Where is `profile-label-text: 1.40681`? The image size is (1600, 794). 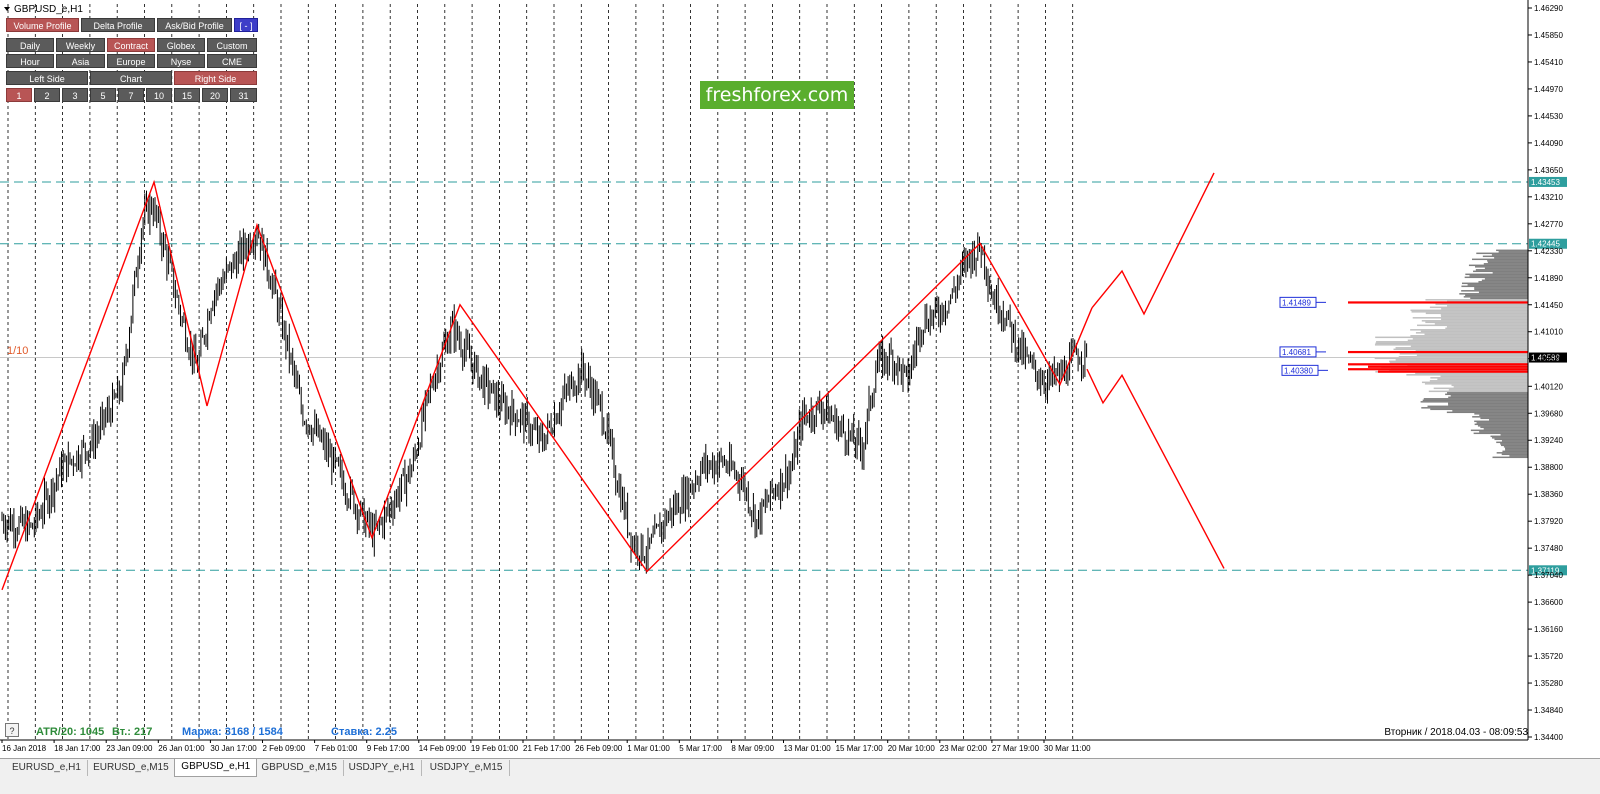 profile-label-text: 1.40681 is located at coordinates (1296, 352).